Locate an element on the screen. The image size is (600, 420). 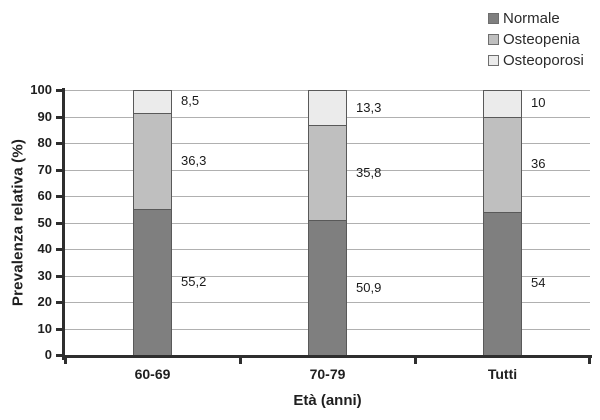
y-tick-label: 10 is located at coordinates (44, 328).